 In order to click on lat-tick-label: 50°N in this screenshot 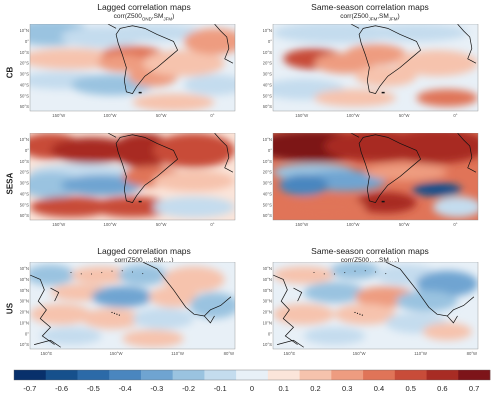, I will do `click(24, 279)`.